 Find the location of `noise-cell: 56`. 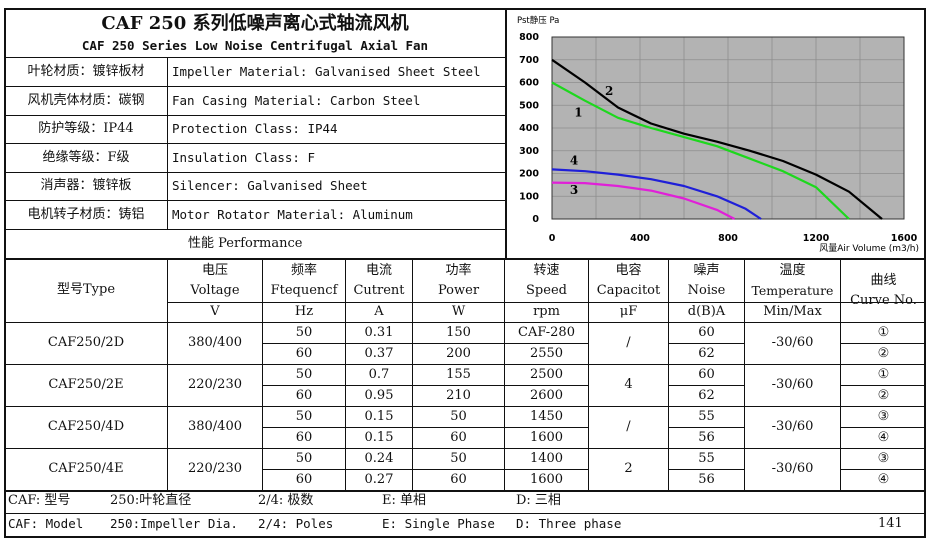

noise-cell: 56 is located at coordinates (706, 479).